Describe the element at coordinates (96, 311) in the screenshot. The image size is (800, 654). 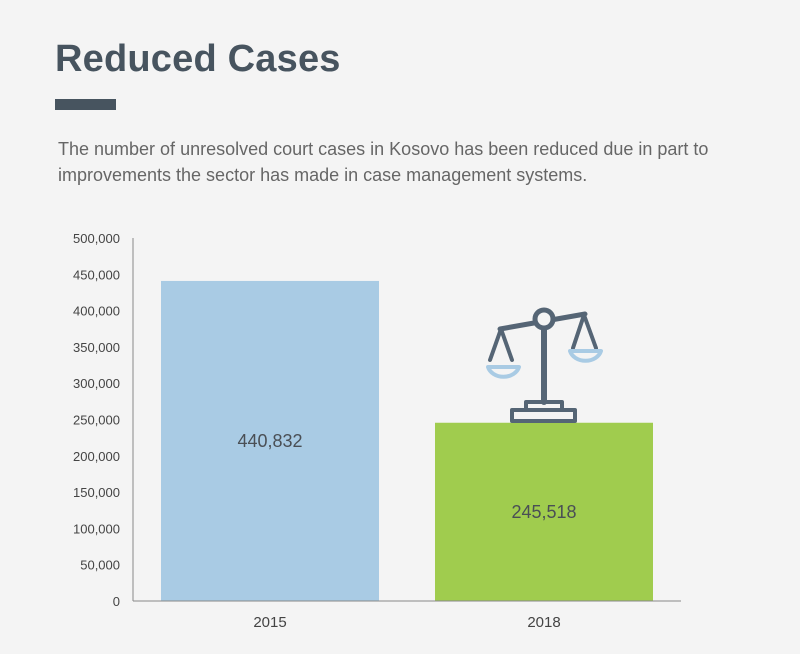
I see `y-tick-label: 400,000` at that location.